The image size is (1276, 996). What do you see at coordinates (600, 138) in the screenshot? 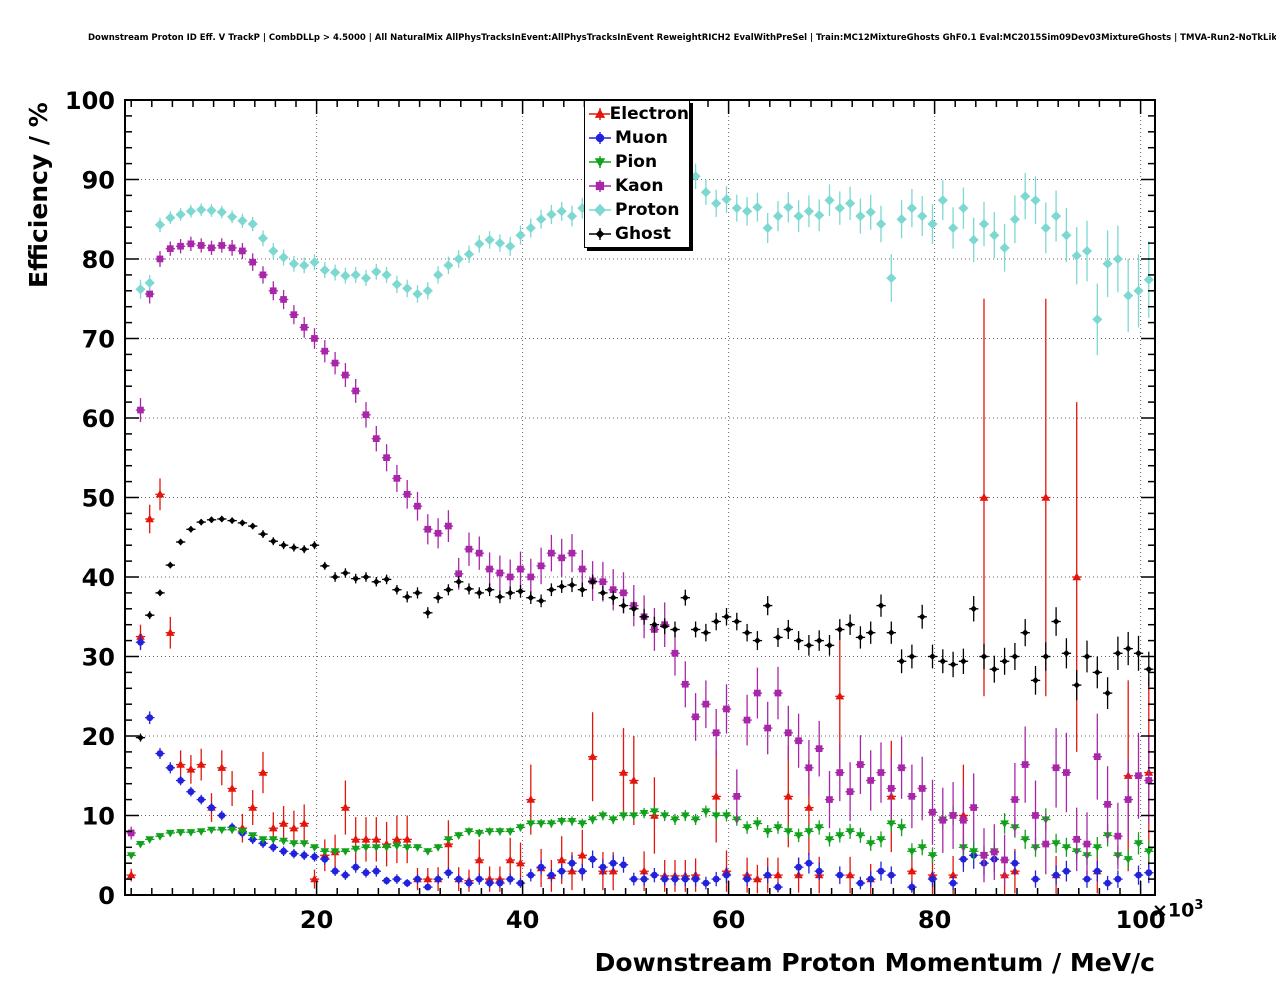
I see `muon-marker-icon` at bounding box center [600, 138].